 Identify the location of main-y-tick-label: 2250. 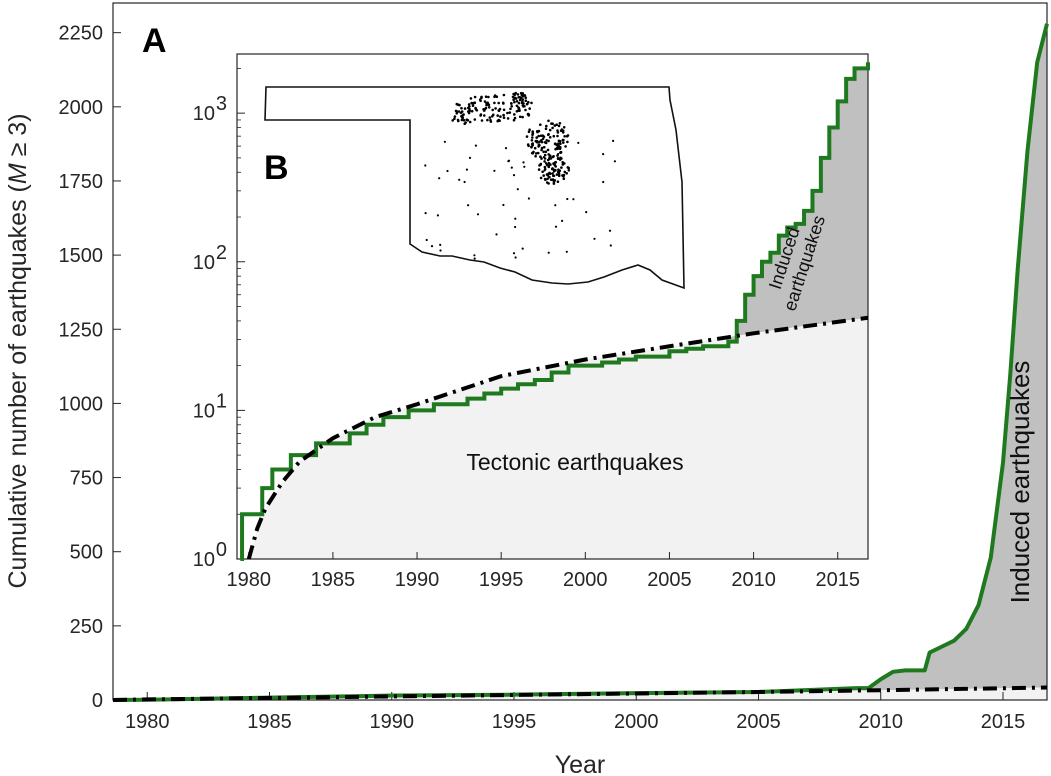
(81, 34).